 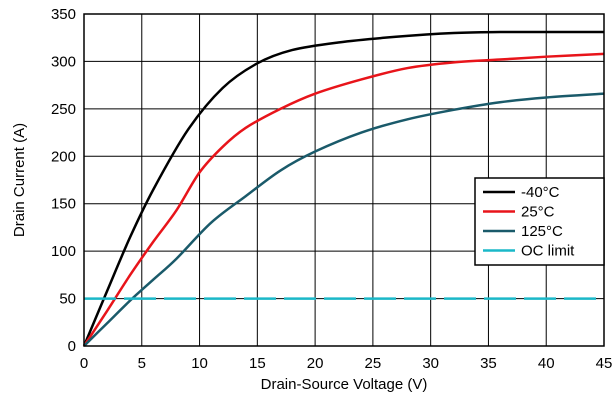 I want to click on x-tick-label: 35, so click(x=488, y=363).